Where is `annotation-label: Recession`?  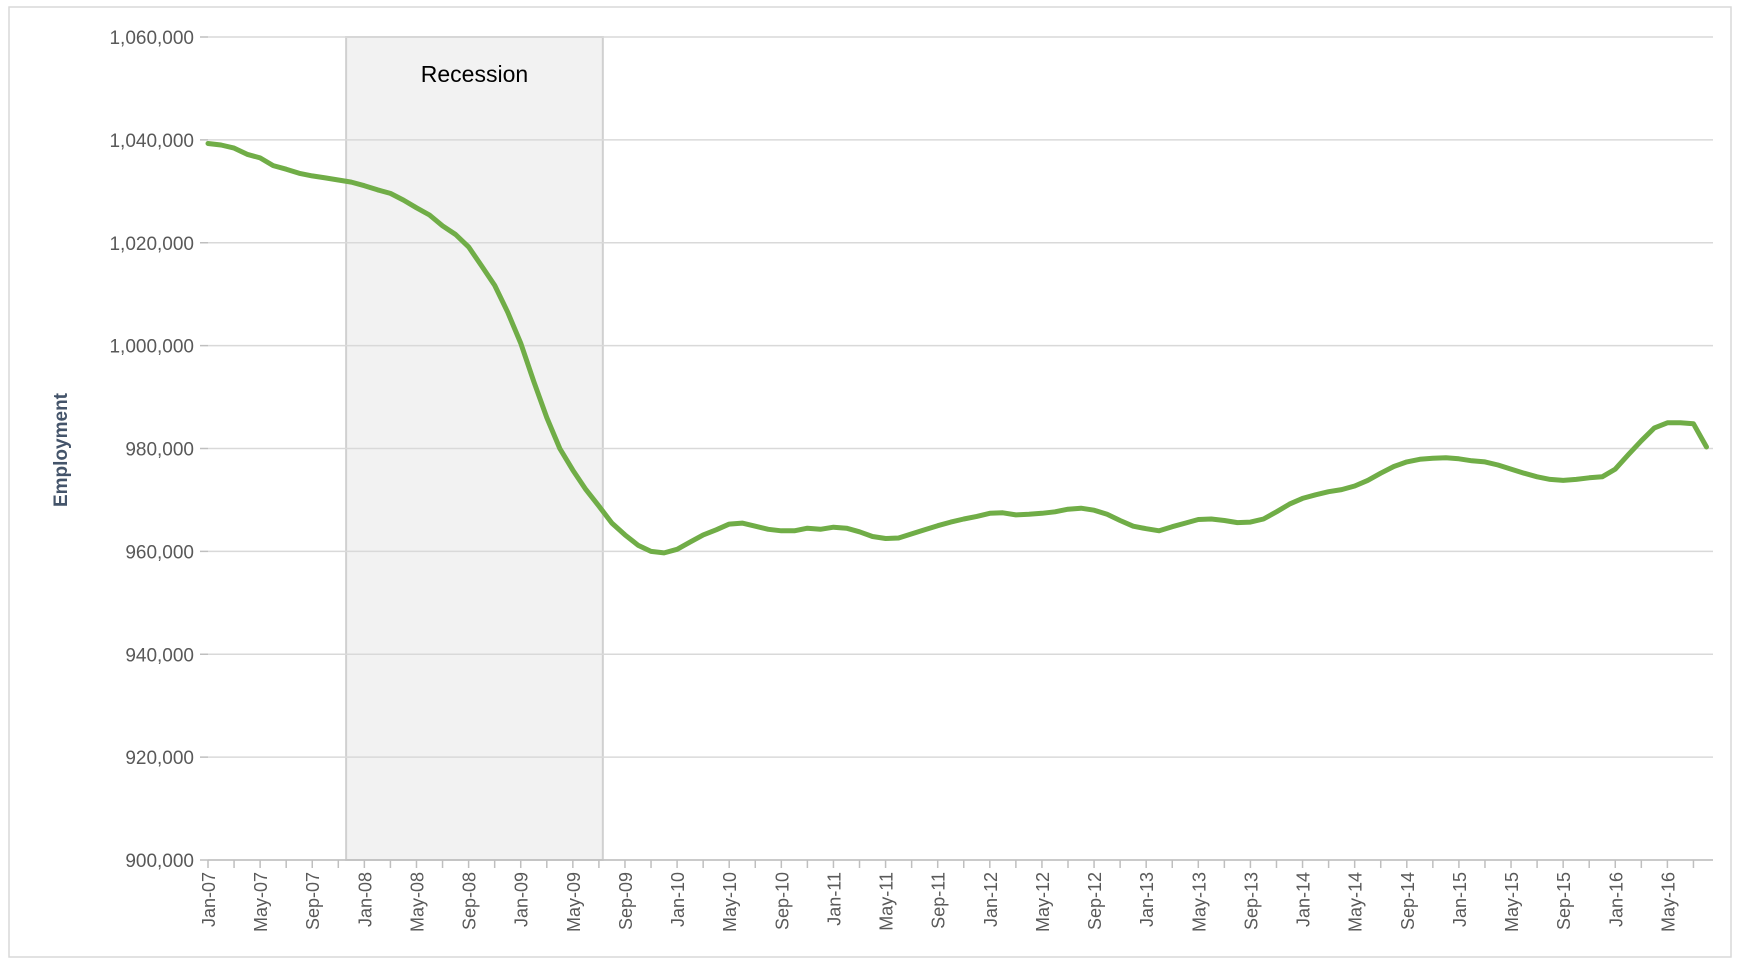
annotation-label: Recession is located at coordinates (474, 74).